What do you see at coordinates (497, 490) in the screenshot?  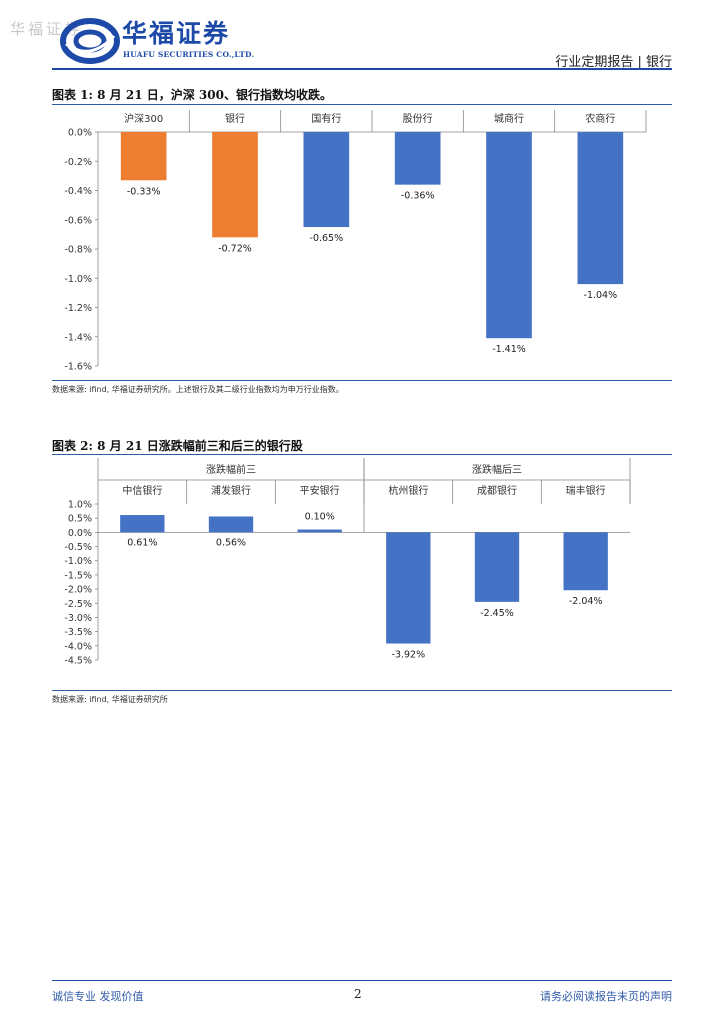 I see `category-label: 成都银行` at bounding box center [497, 490].